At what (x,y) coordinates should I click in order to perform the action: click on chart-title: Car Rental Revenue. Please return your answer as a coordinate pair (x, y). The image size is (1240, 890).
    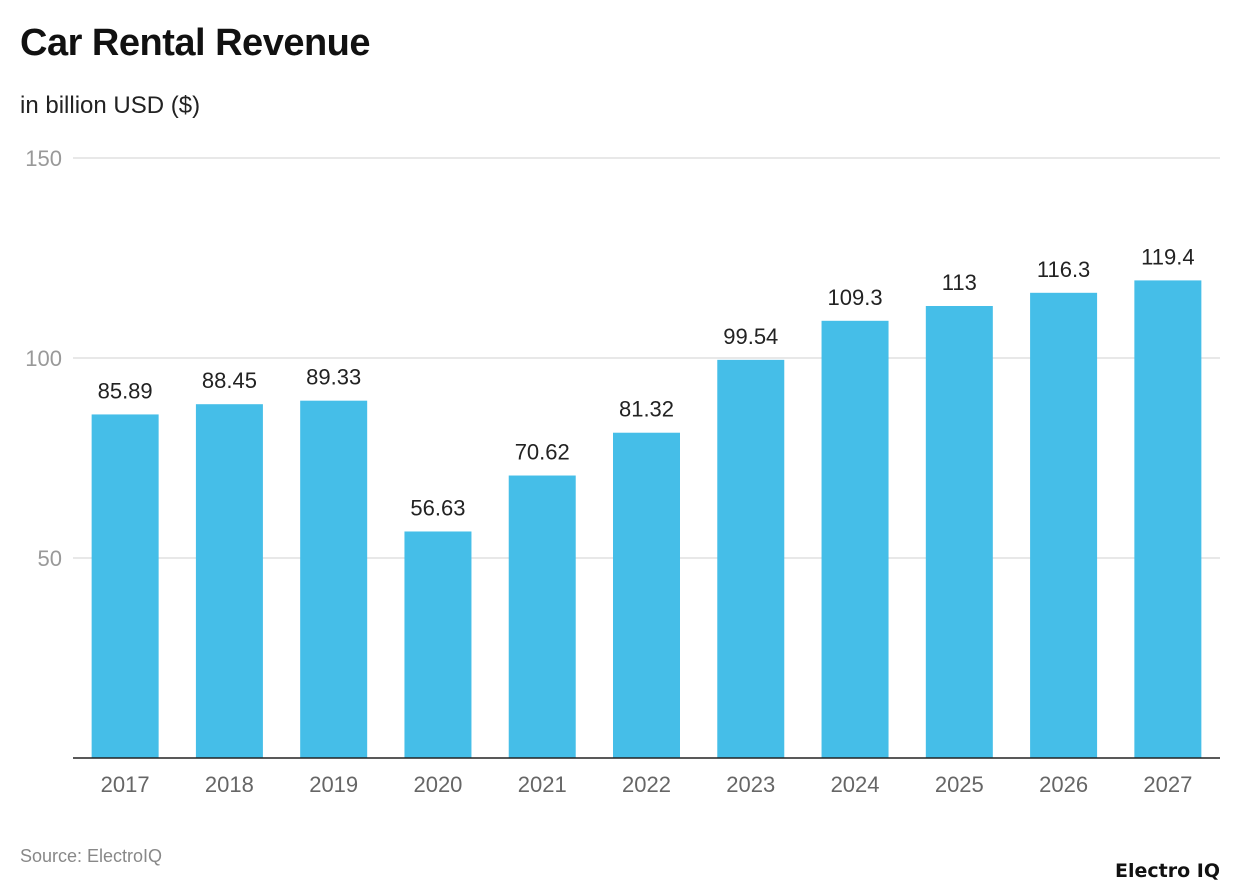
    Looking at the image, I should click on (195, 43).